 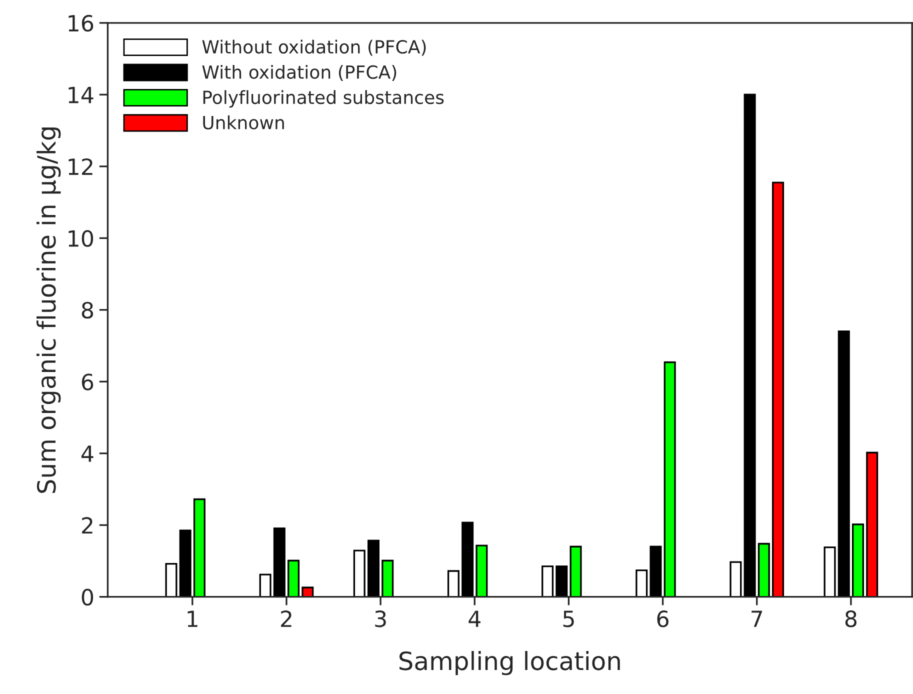 I want to click on y-axis-title: Sum organic fluorine in µg/kg, so click(x=48, y=310).